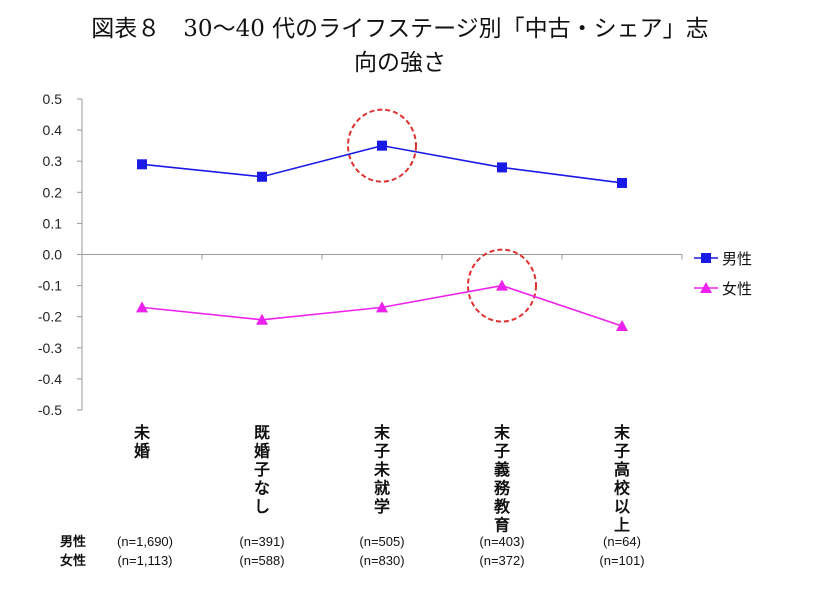  I want to click on sample-size-label: (n=588), so click(261, 560).